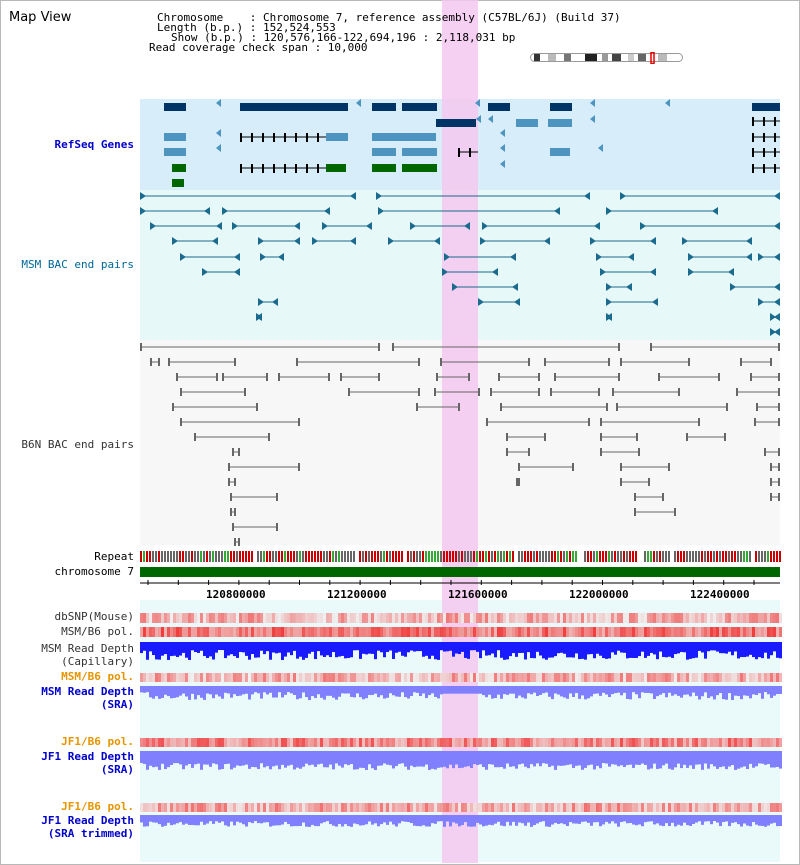 This screenshot has height=865, width=800. Describe the element at coordinates (607, 58) in the screenshot. I see `chromosome-ideogram` at that location.